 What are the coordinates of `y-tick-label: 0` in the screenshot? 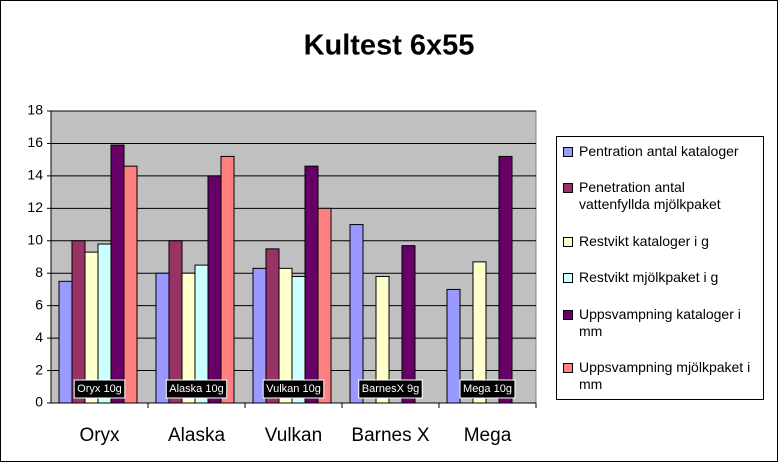 It's located at (39, 402).